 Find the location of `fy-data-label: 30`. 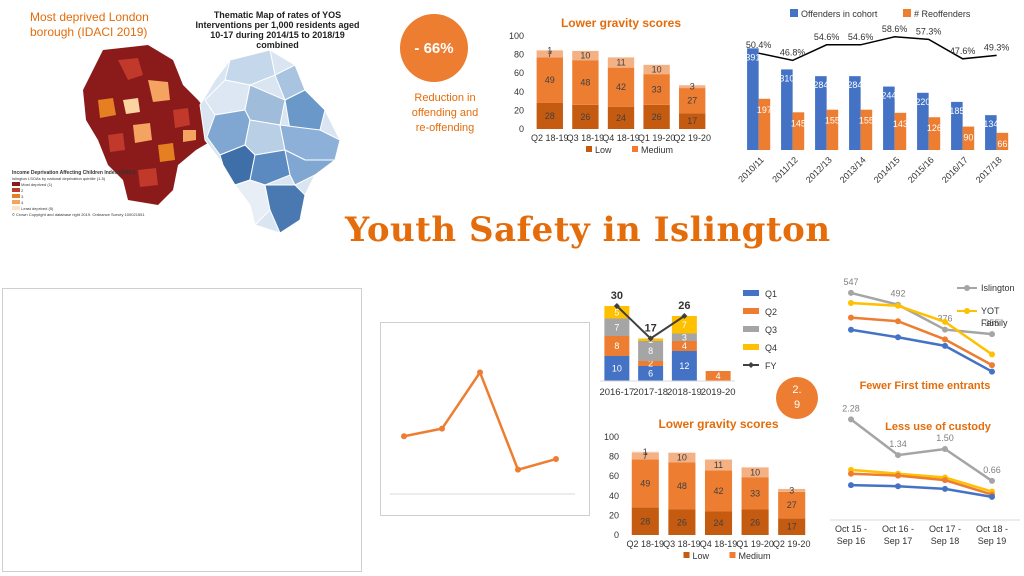

fy-data-label: 30 is located at coordinates (617, 296).